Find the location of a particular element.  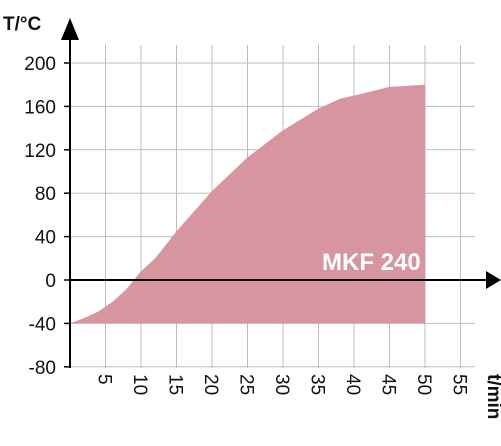

x-tick-labels: 5 10 15 20 25 30 35 40 45 50 55 is located at coordinates (282, 384).